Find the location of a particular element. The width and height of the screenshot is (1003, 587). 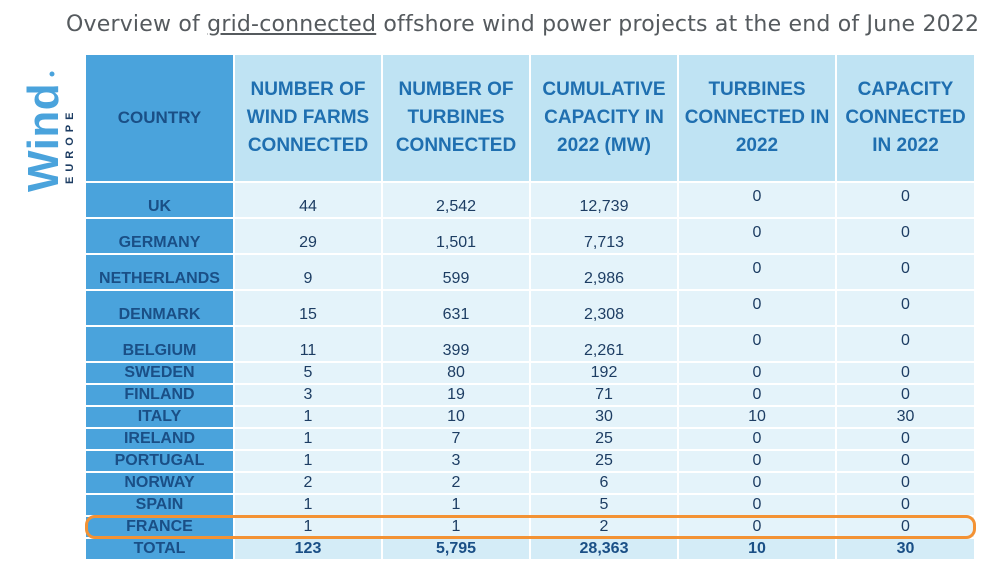

table-row: SWEDEN 5 80 192 0 0 is located at coordinates (530, 373).